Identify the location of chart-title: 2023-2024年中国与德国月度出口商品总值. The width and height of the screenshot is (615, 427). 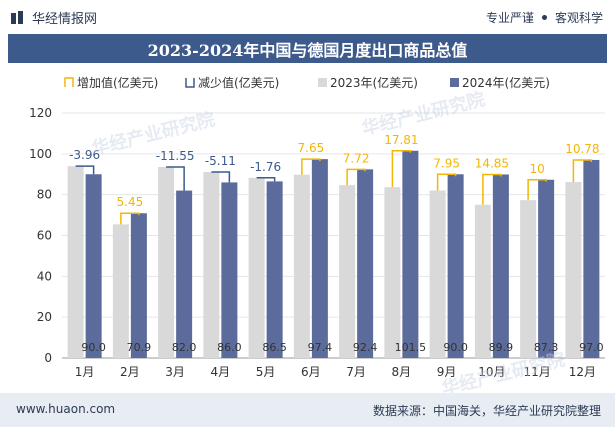
(307, 48).